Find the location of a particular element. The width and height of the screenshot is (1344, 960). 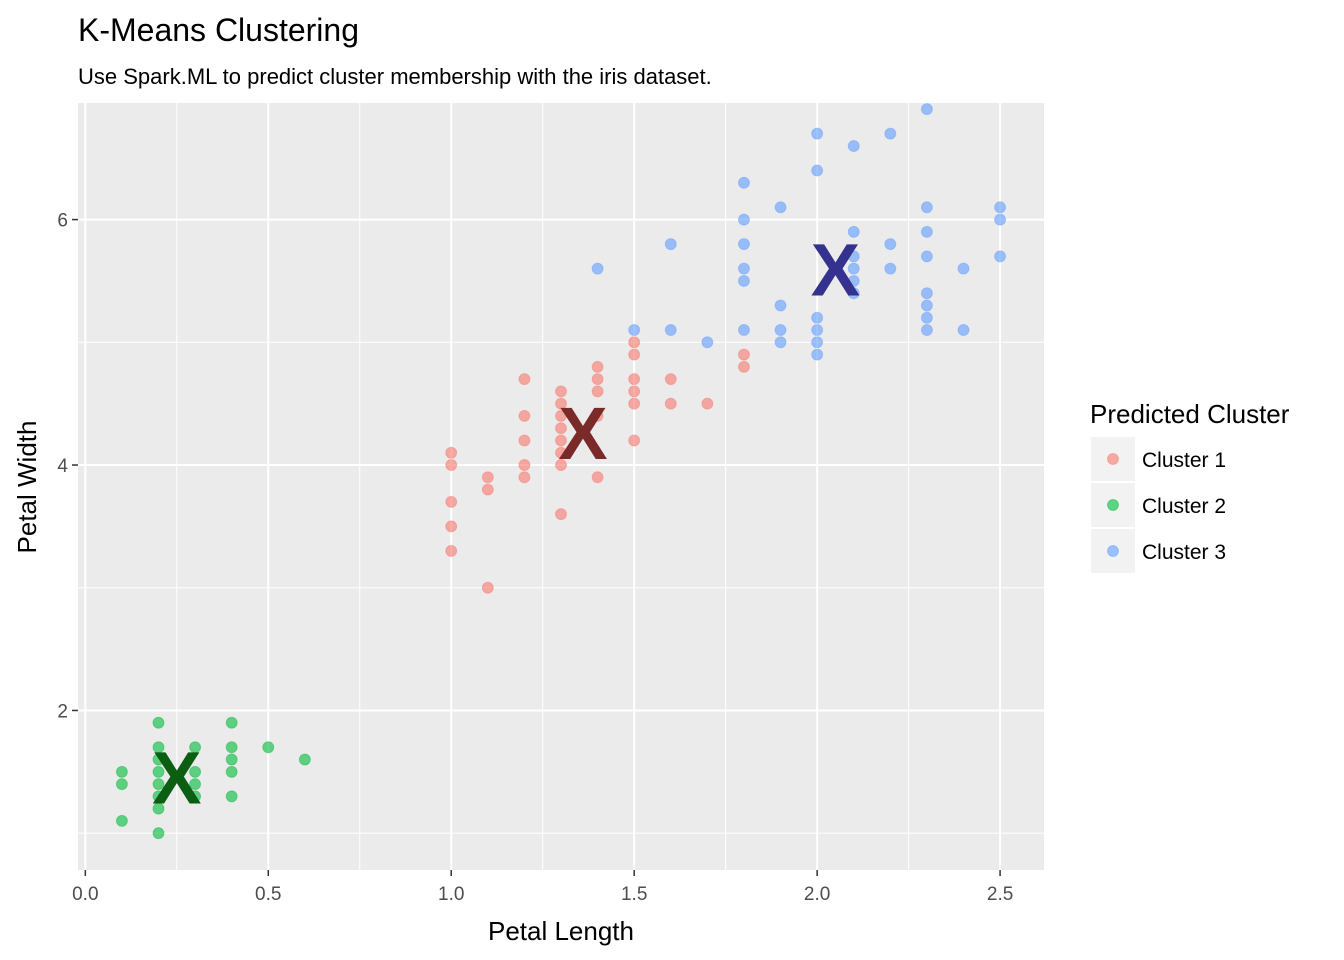

centroid-marker-cluster-1: X is located at coordinates (582, 433).